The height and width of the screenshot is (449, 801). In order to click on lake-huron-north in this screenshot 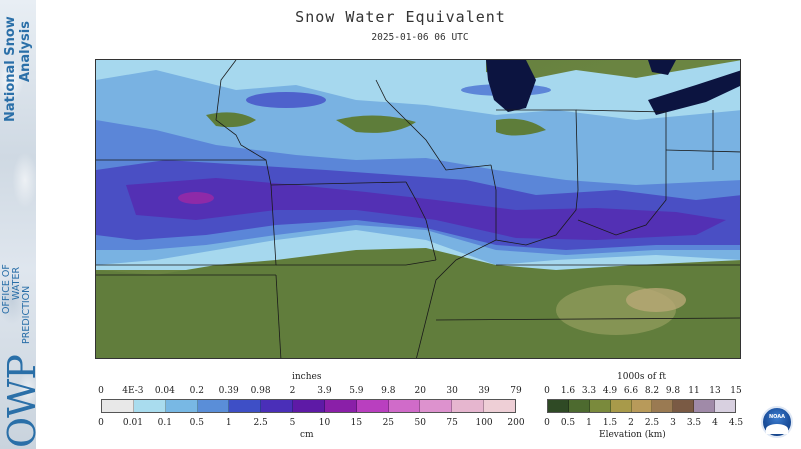, I will do `click(662, 67)`.